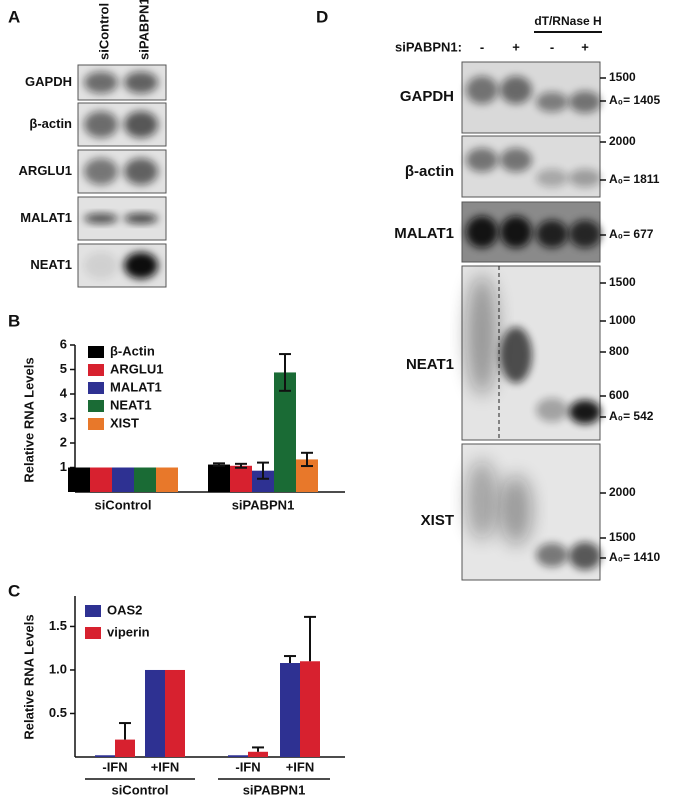  What do you see at coordinates (143, 30) in the screenshot?
I see `lane-label: siPABPN1` at bounding box center [143, 30].